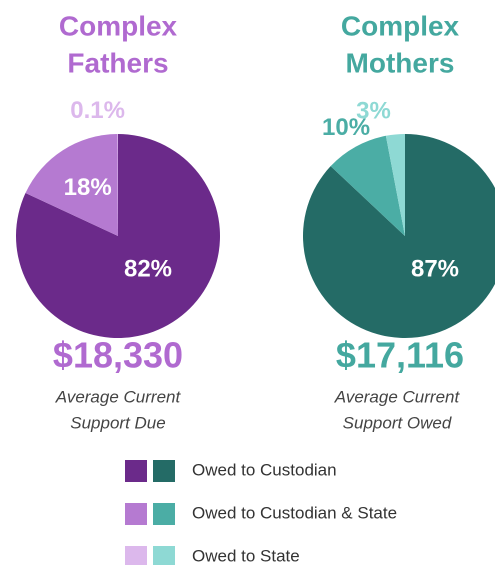 The width and height of the screenshot is (495, 565). Describe the element at coordinates (400, 62) in the screenshot. I see `pie-title: Mothers` at that location.